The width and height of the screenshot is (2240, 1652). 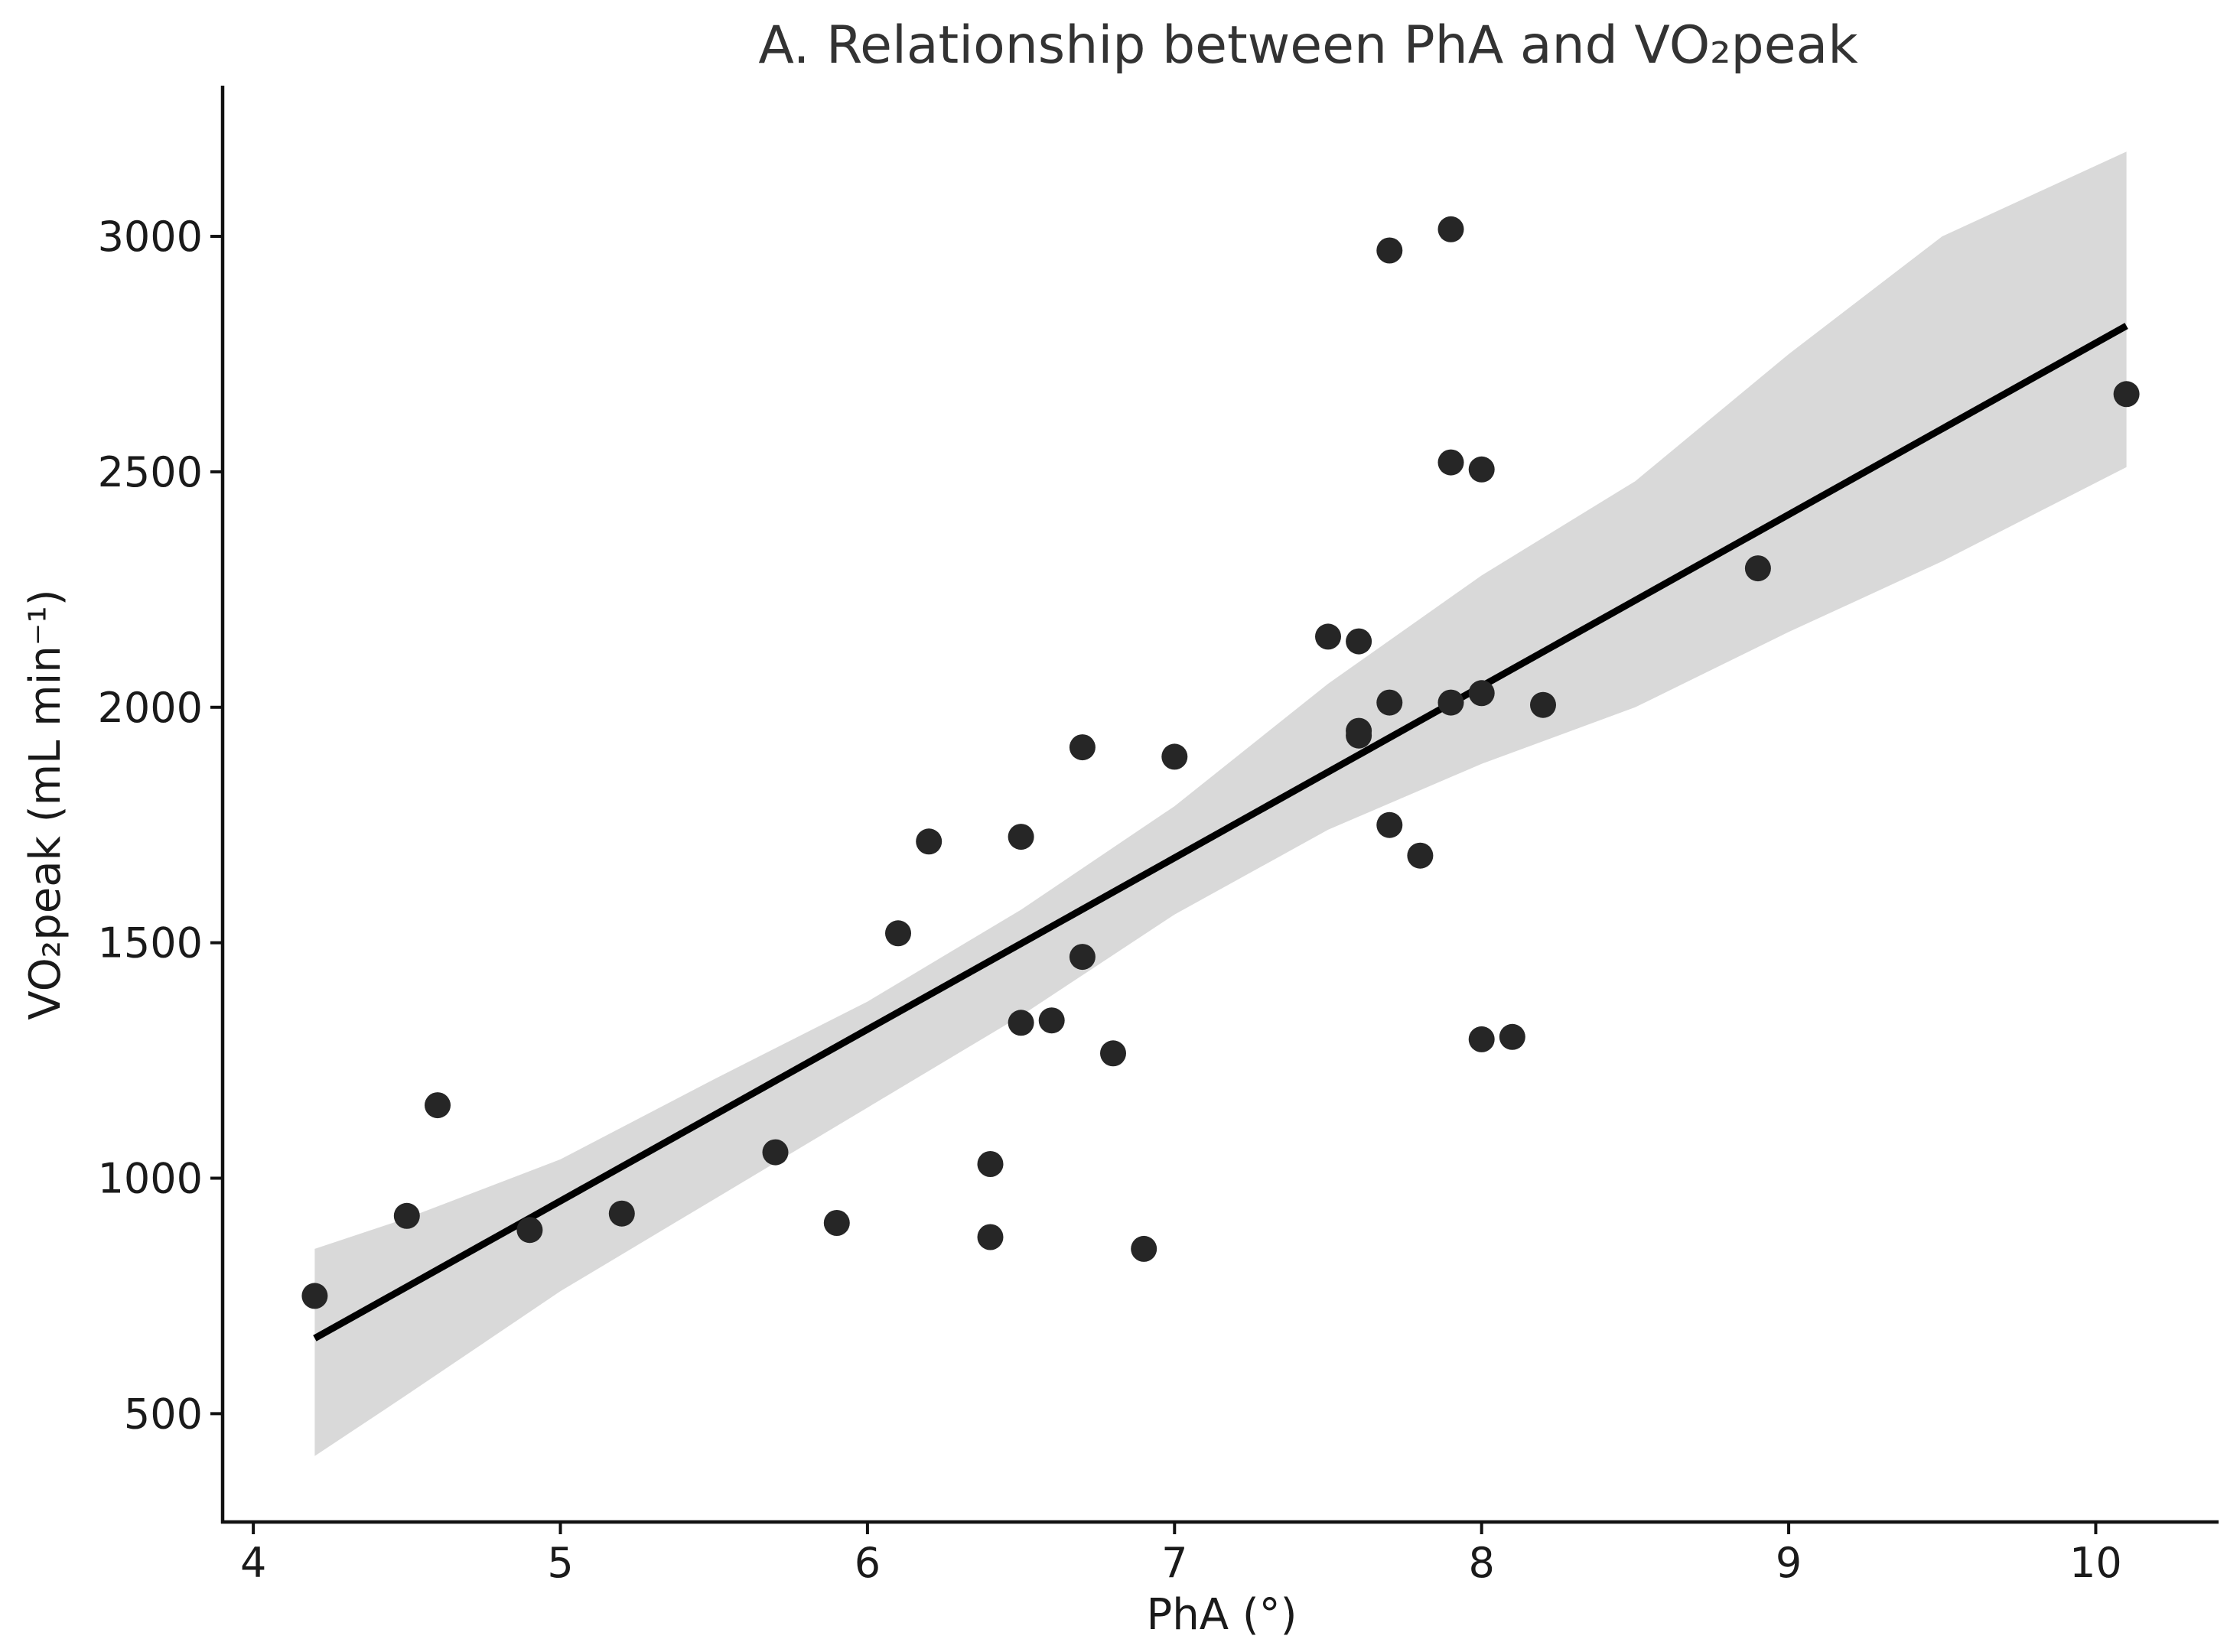 What do you see at coordinates (150, 1179) in the screenshot?
I see `y-tick-label-1000: 1000` at bounding box center [150, 1179].